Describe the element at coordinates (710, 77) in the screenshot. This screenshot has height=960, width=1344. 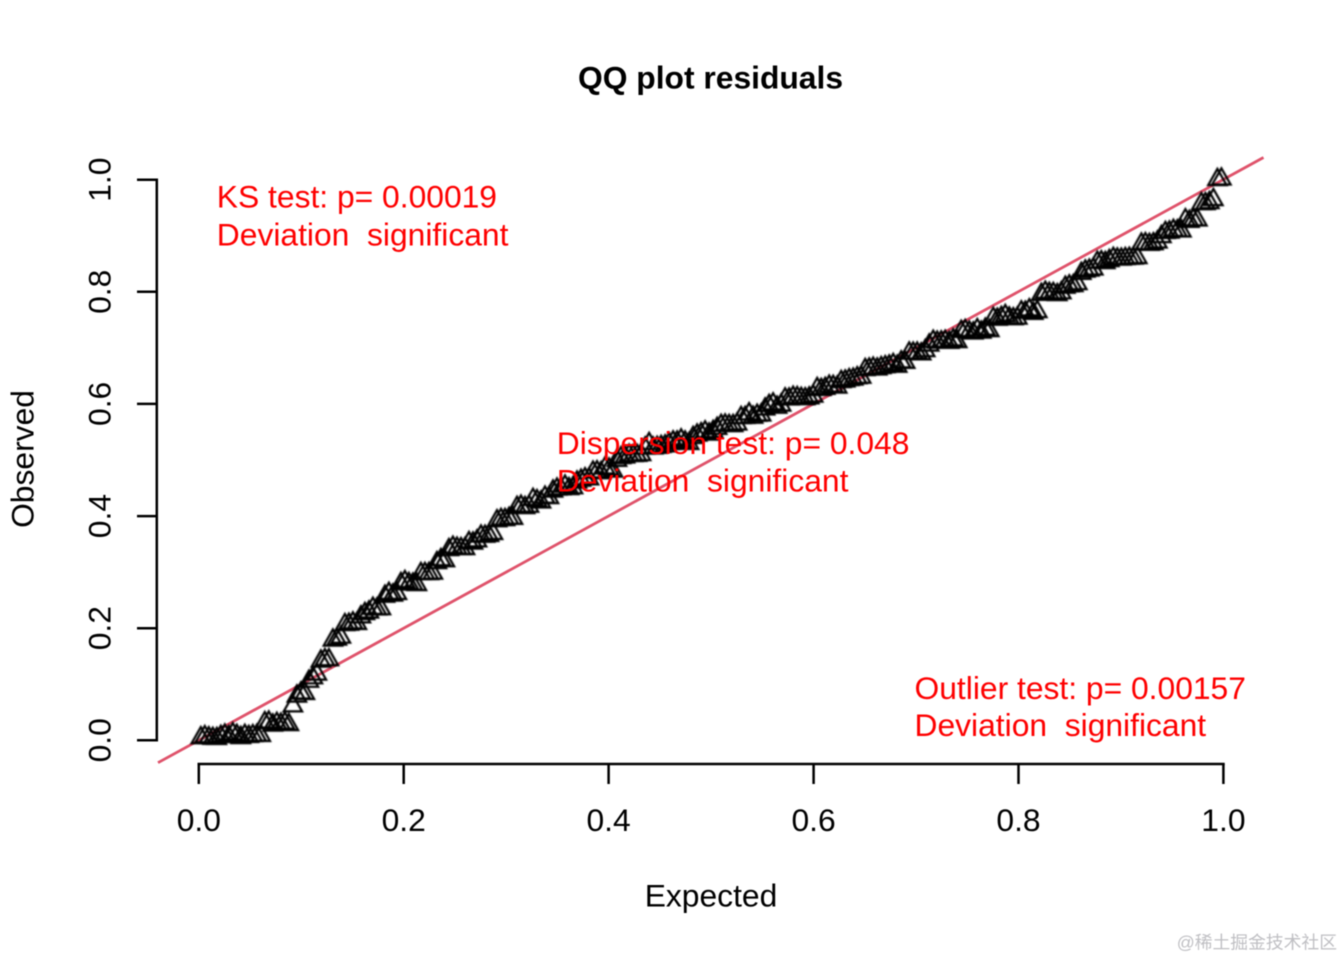
I see `svg-text: QQ plot residuals` at that location.